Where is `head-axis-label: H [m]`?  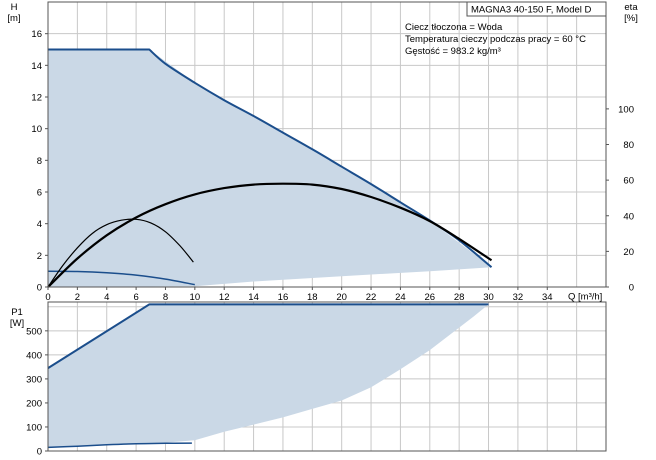 head-axis-label: H [m] is located at coordinates (13, 13).